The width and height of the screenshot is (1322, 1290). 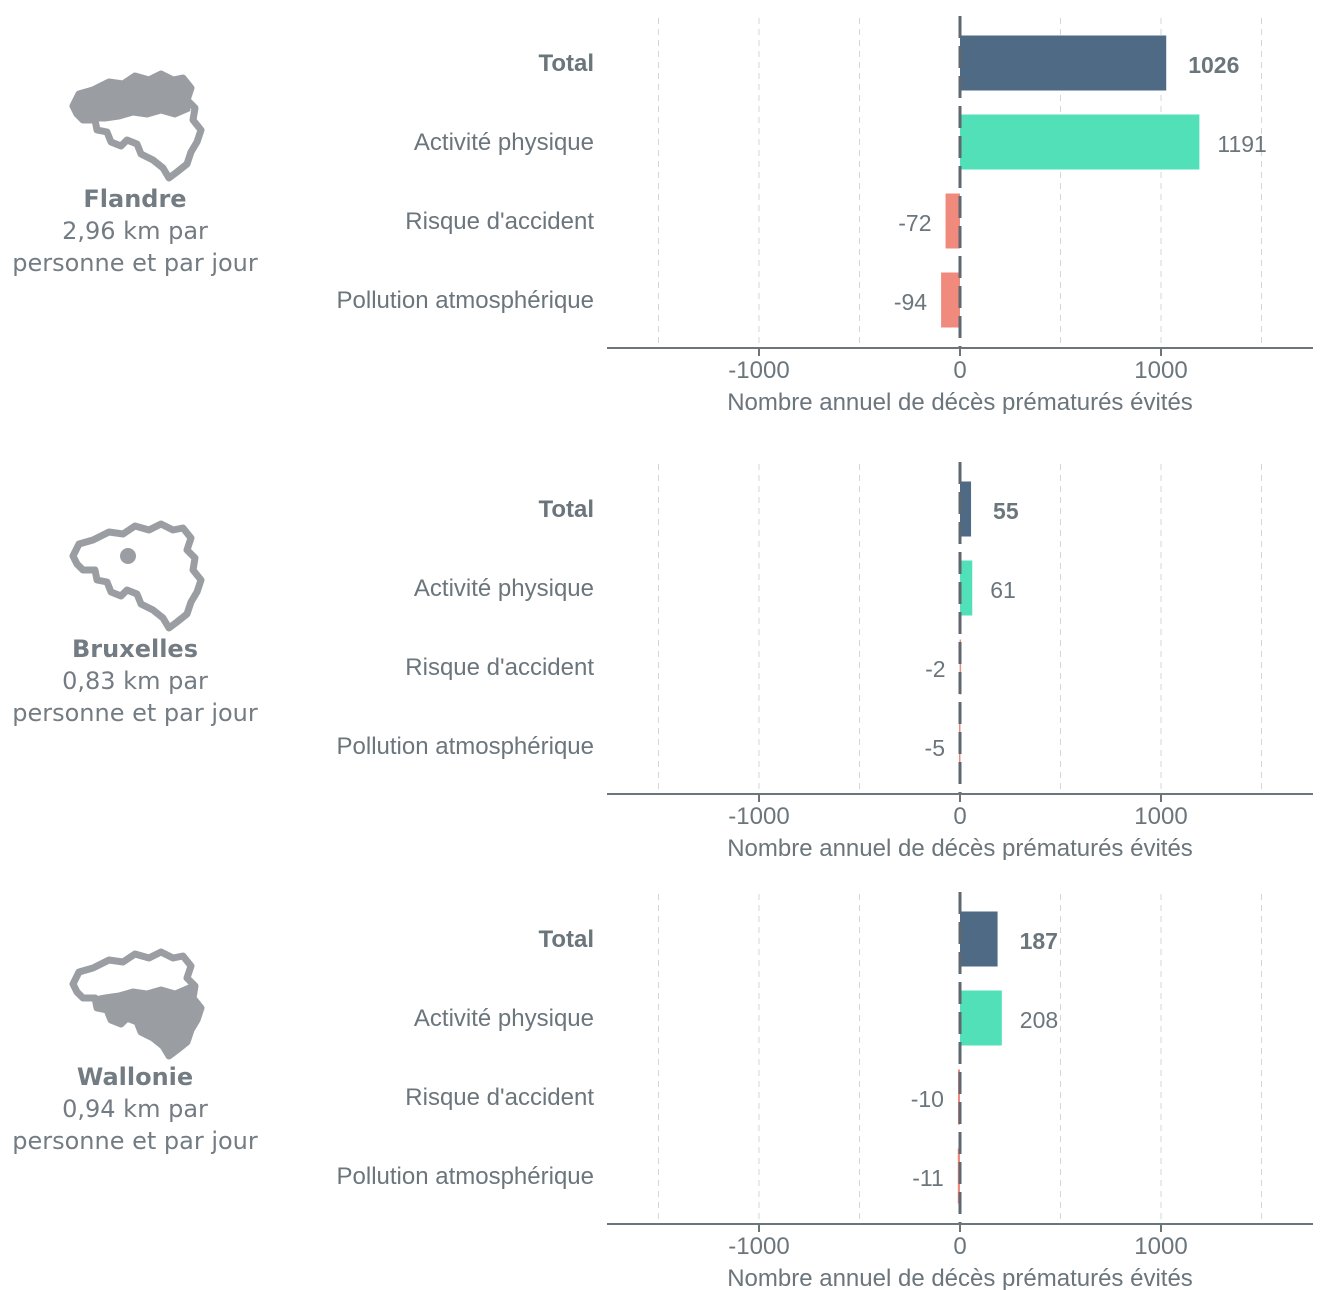 I want to click on belgium-map-flanders-icon, so click(x=137, y=126).